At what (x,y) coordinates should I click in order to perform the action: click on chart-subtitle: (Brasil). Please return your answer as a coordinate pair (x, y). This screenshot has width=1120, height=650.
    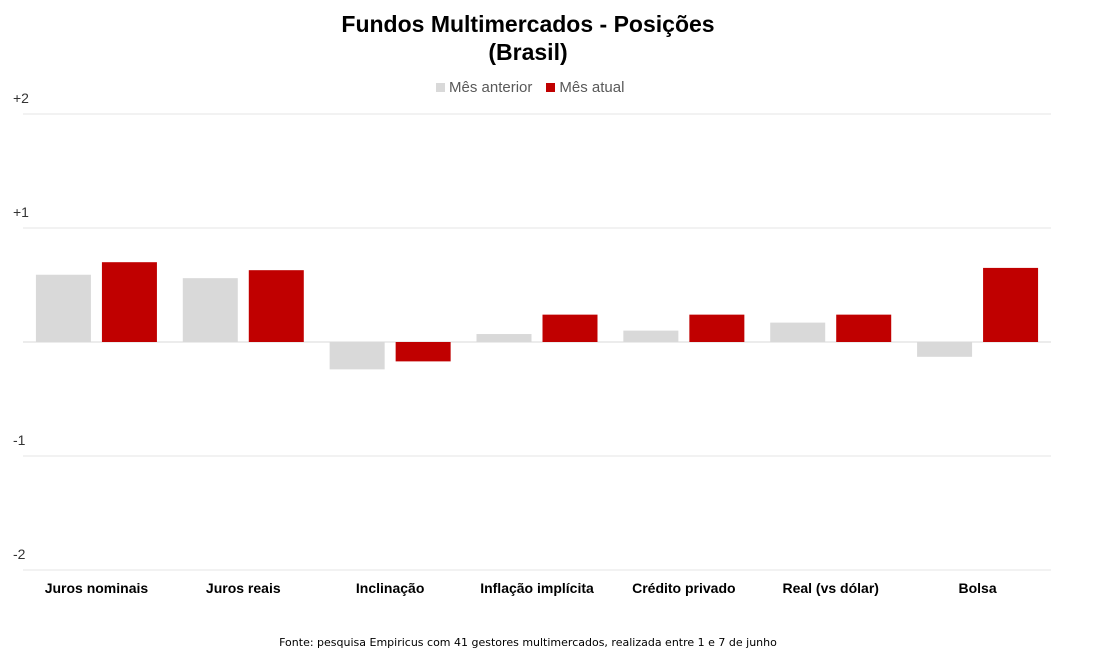
    Looking at the image, I should click on (528, 52).